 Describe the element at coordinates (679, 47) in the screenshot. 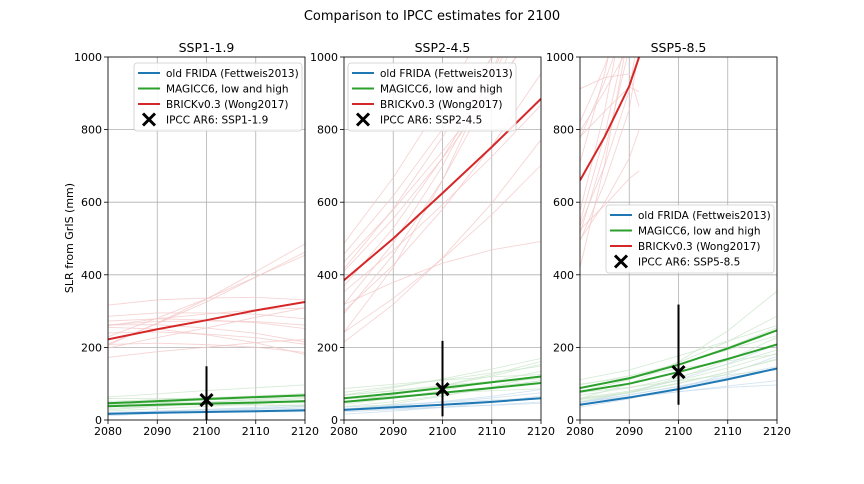

I see `panel-title: SSP5-8.5` at that location.